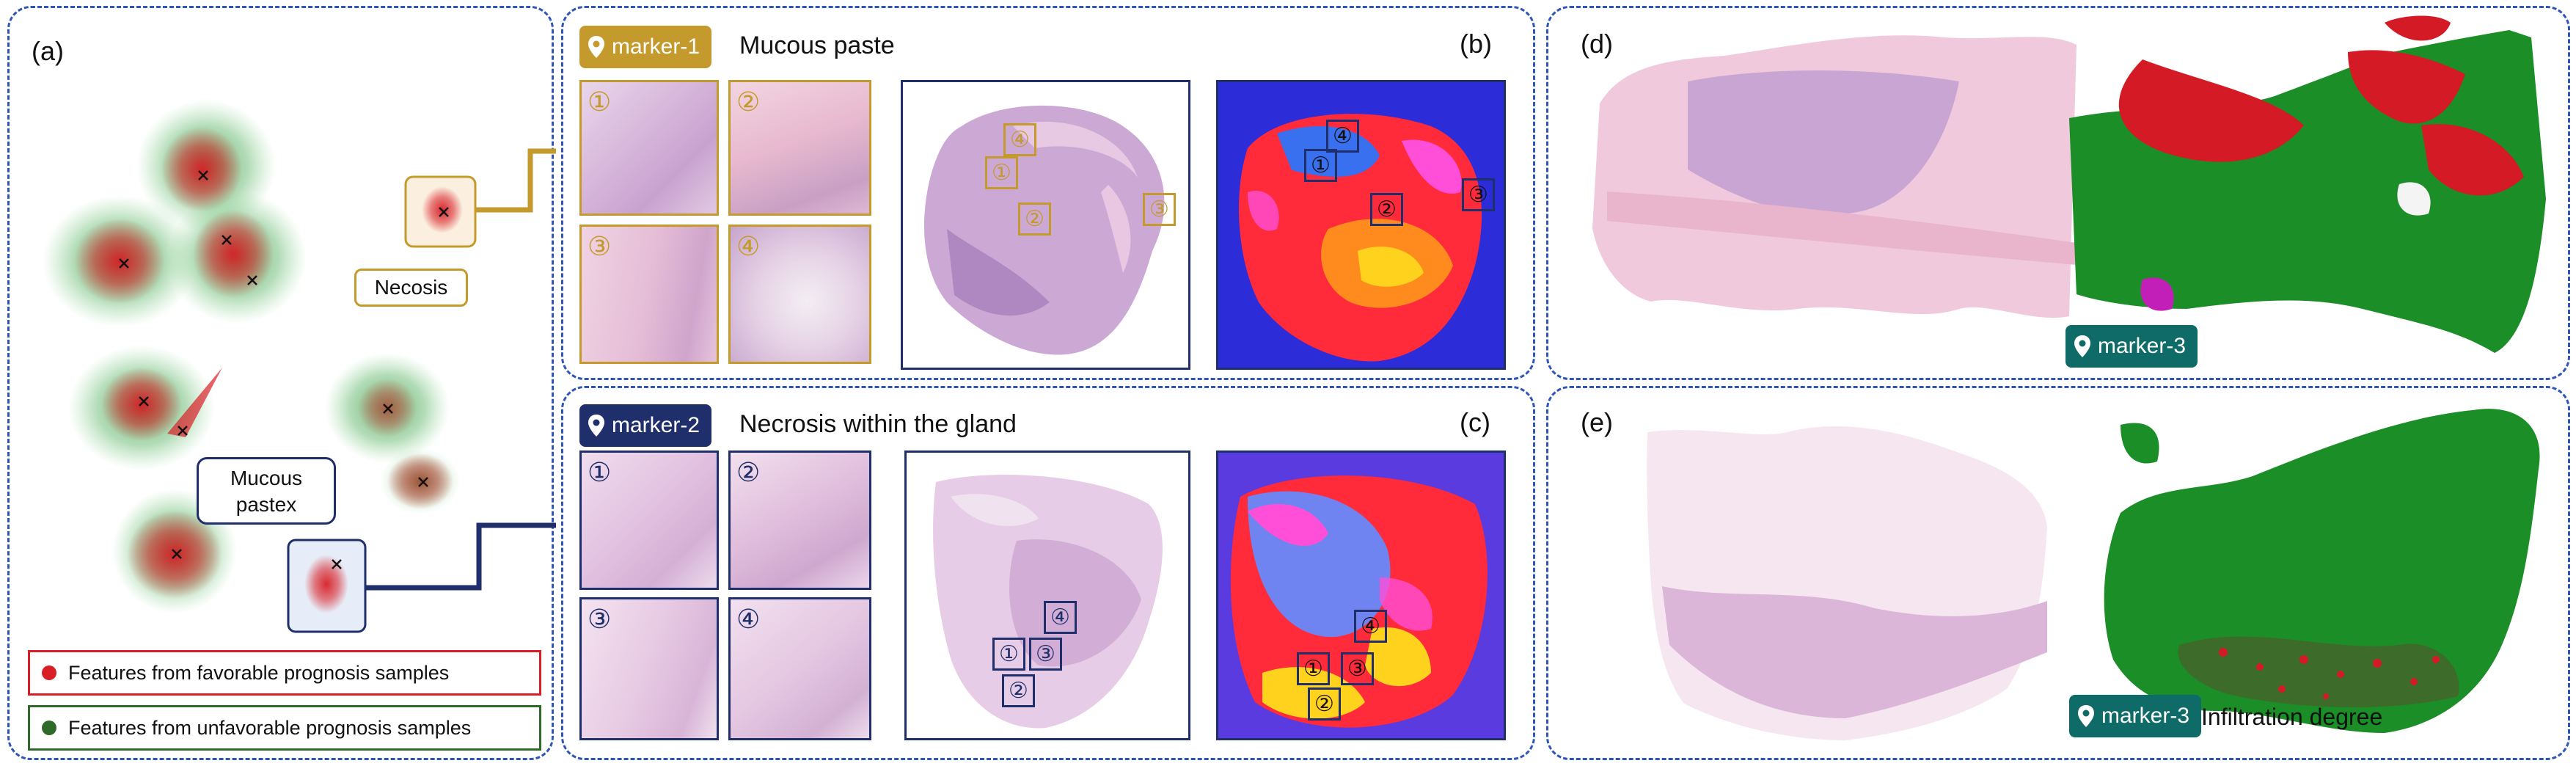 The width and height of the screenshot is (2576, 766). Describe the element at coordinates (49, 728) in the screenshot. I see `unfavorable-dot-icon` at that location.